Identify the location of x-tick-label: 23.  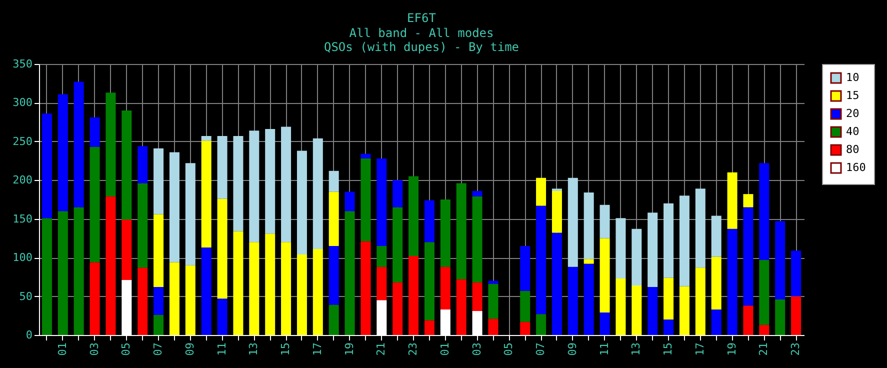
(413, 349).